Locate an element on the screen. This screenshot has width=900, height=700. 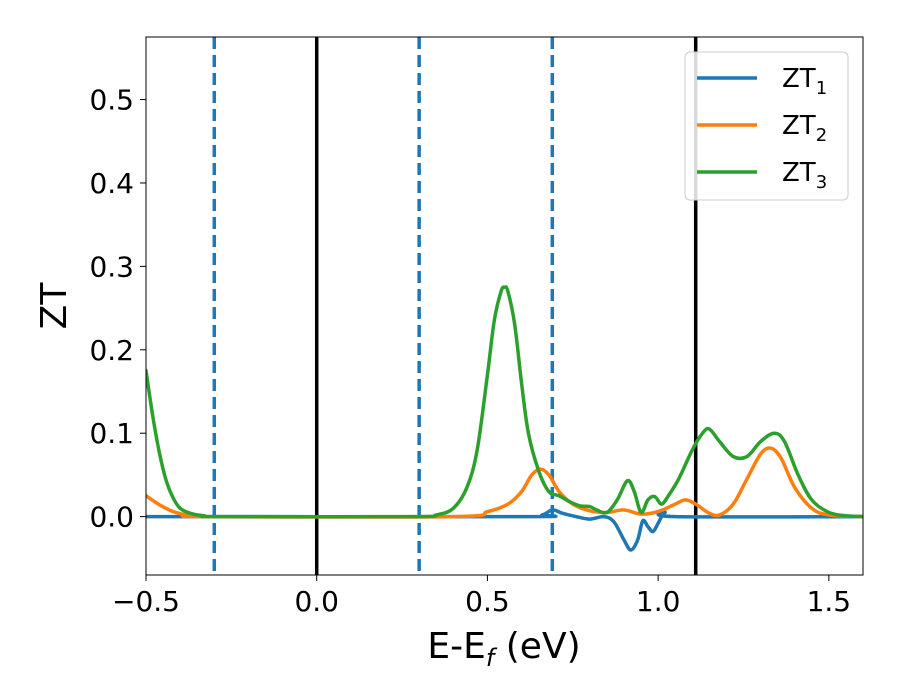
x-axis-title: E-Ef (eV) is located at coordinates (503, 649).